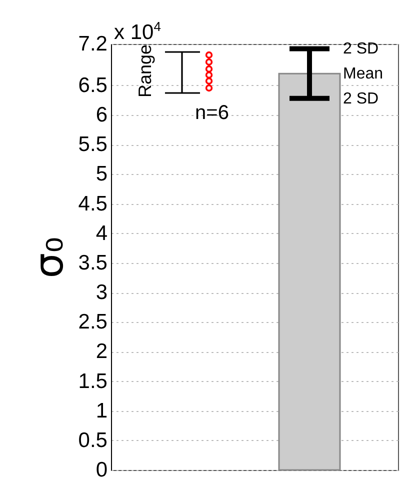 The image size is (404, 488). What do you see at coordinates (93, 381) in the screenshot?
I see `y-tick-label: 1.5` at bounding box center [93, 381].